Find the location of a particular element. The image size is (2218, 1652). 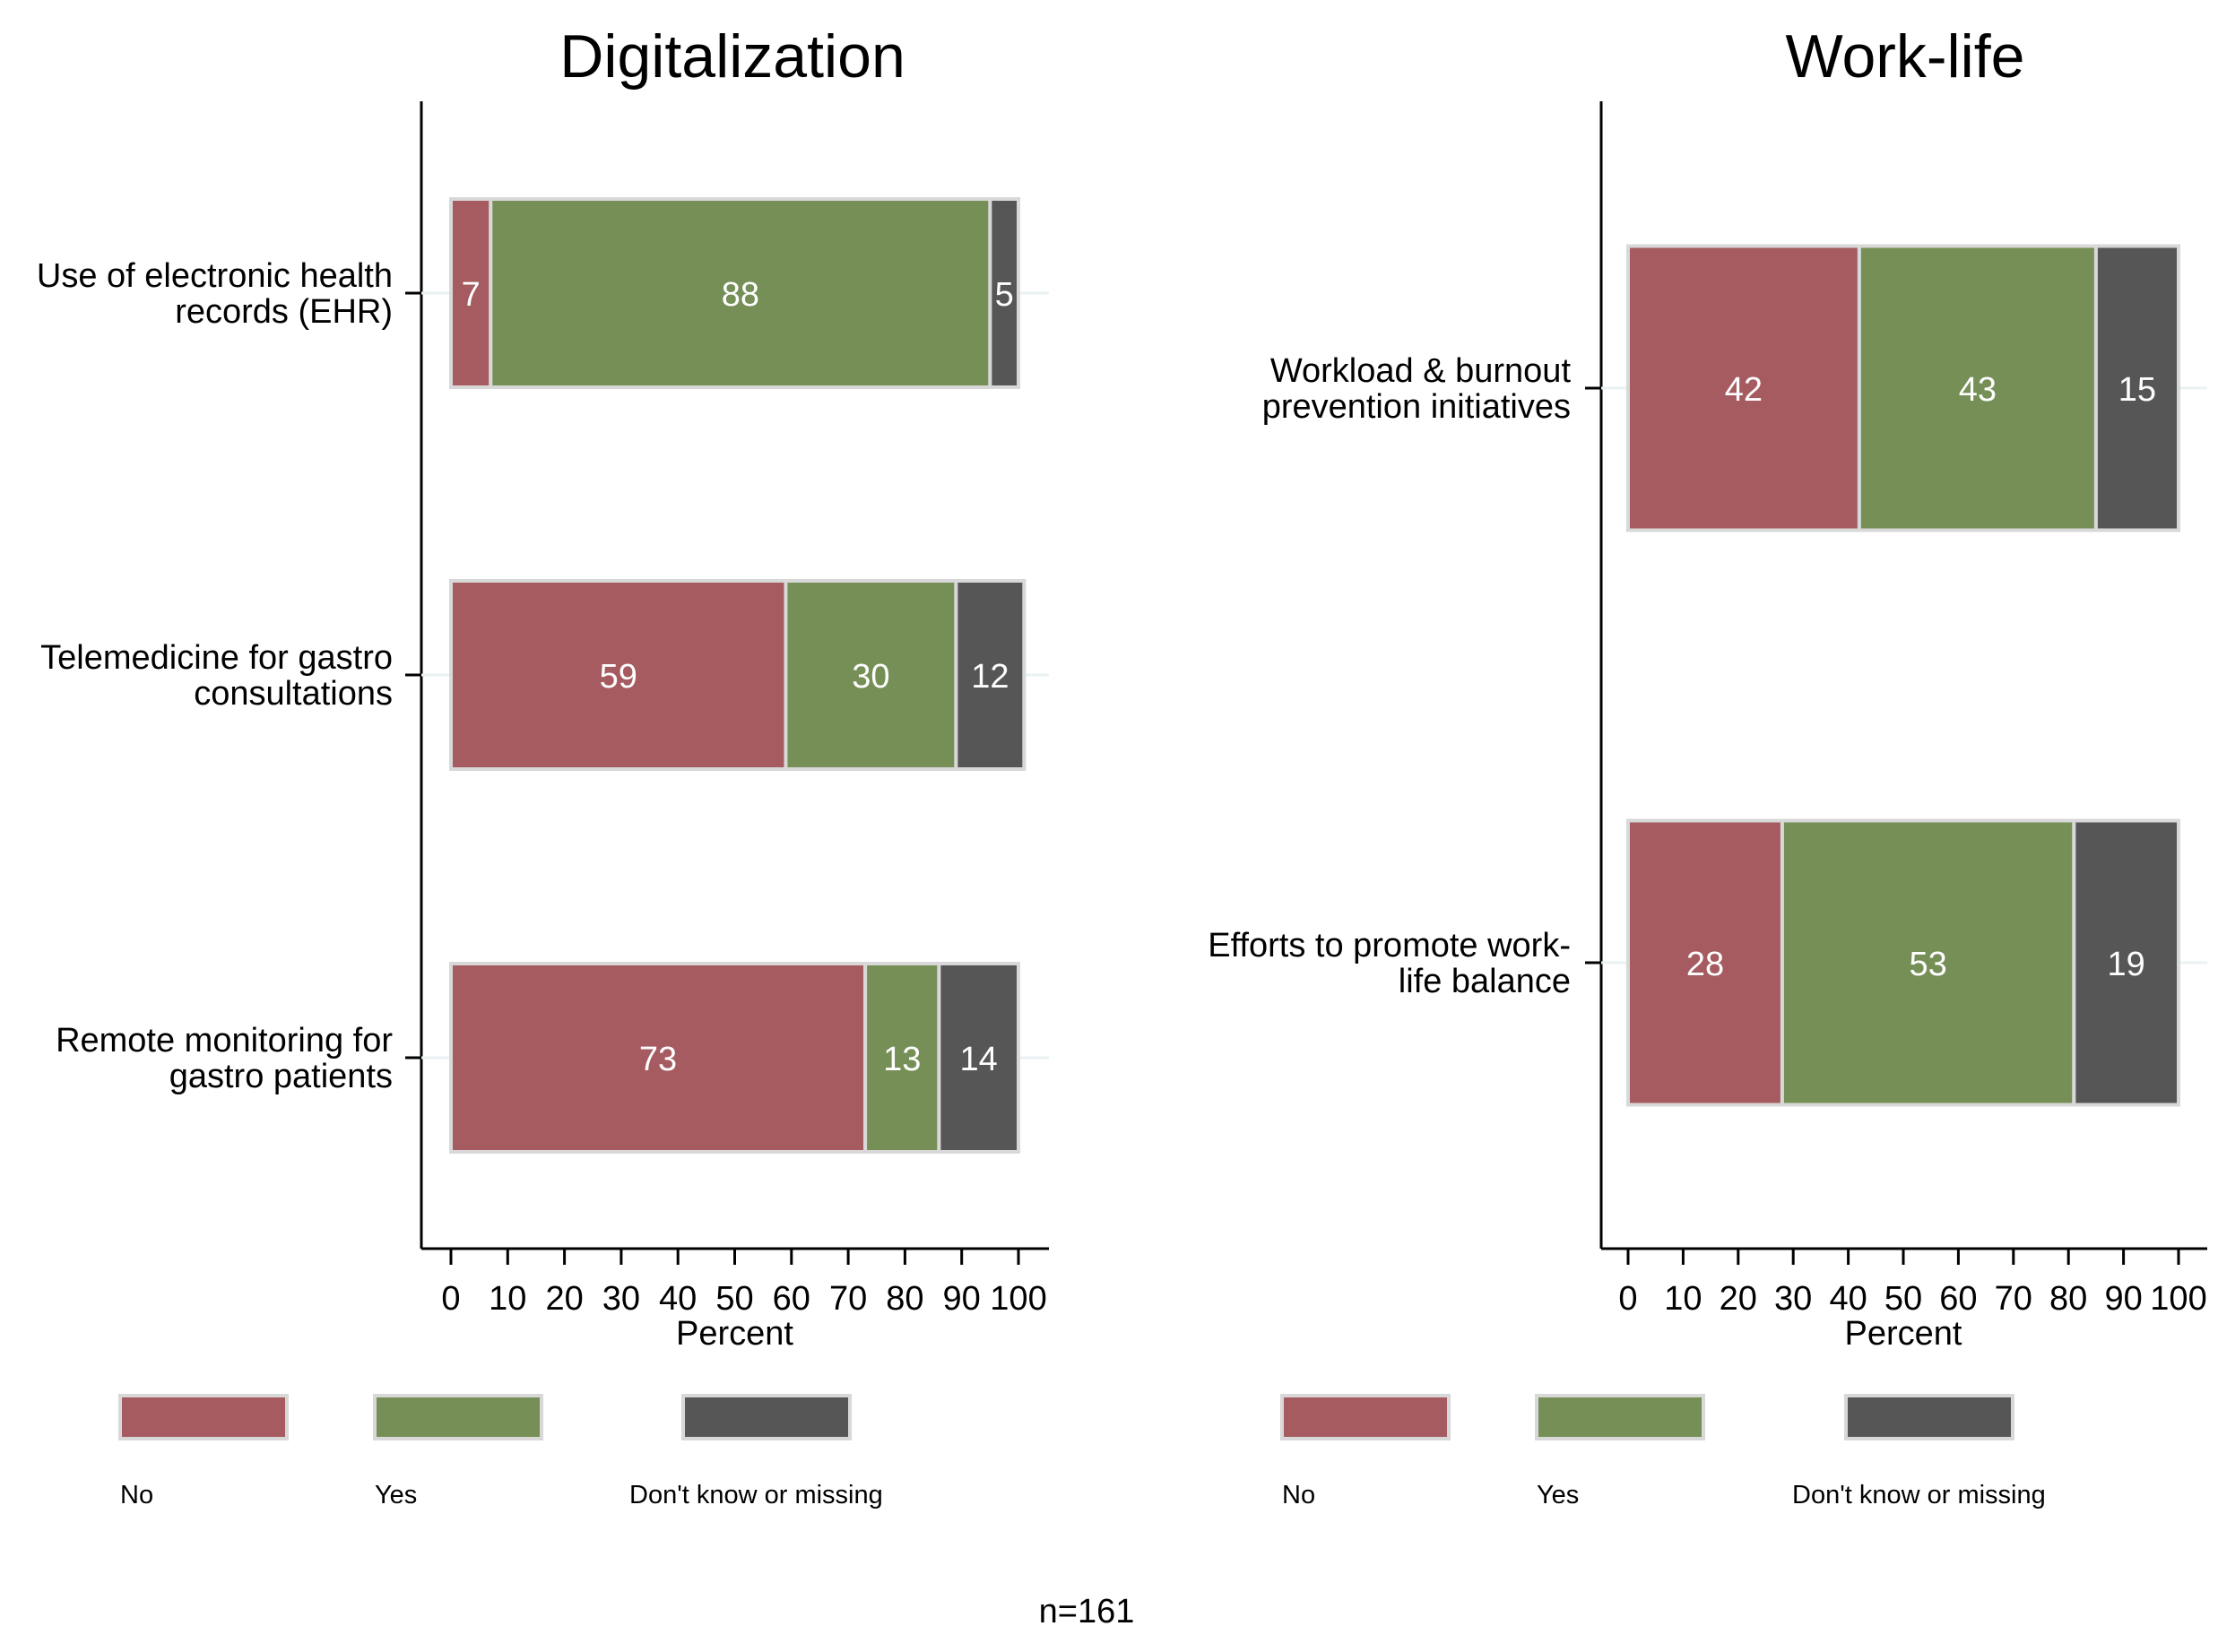

bar-value-label: 7 is located at coordinates (471, 295).